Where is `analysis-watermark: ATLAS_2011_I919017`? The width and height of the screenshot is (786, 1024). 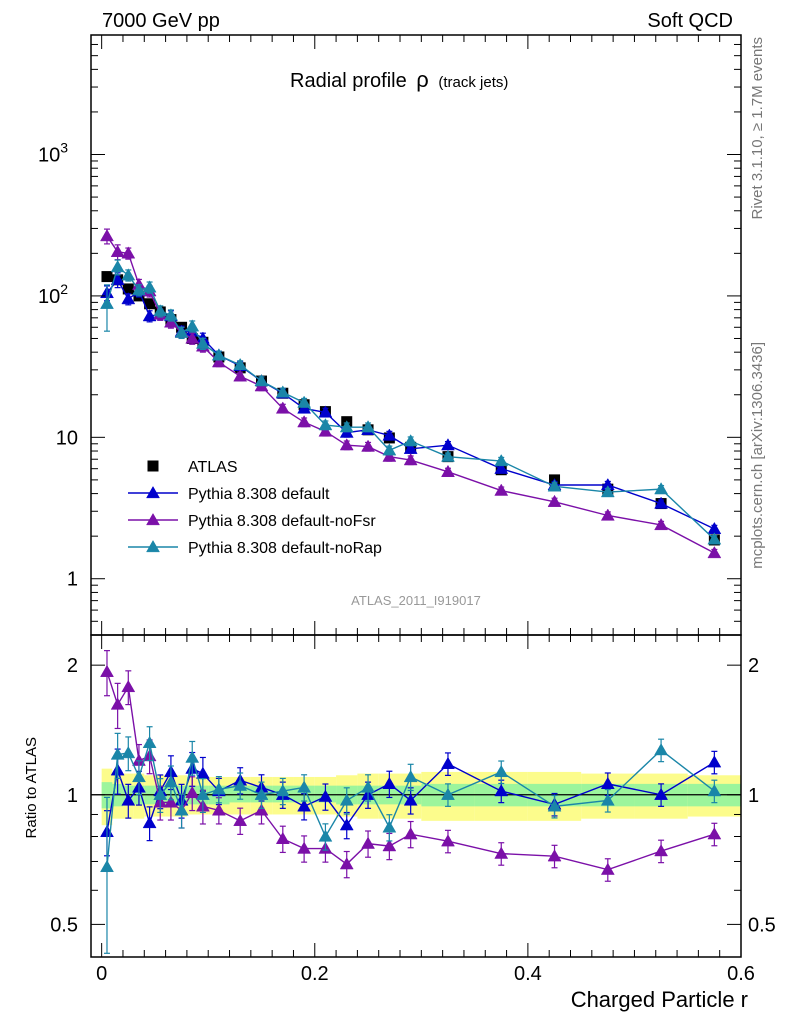
analysis-watermark: ATLAS_2011_I919017 is located at coordinates (416, 600).